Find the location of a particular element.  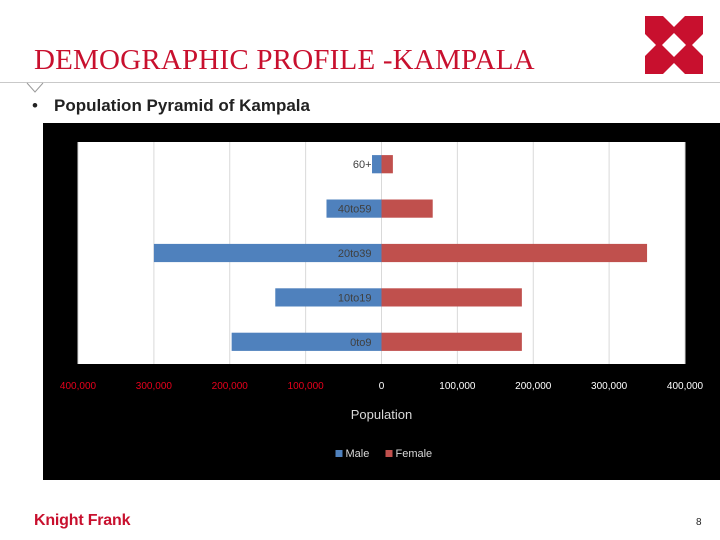

category-label: 20to39 is located at coordinates (355, 254).